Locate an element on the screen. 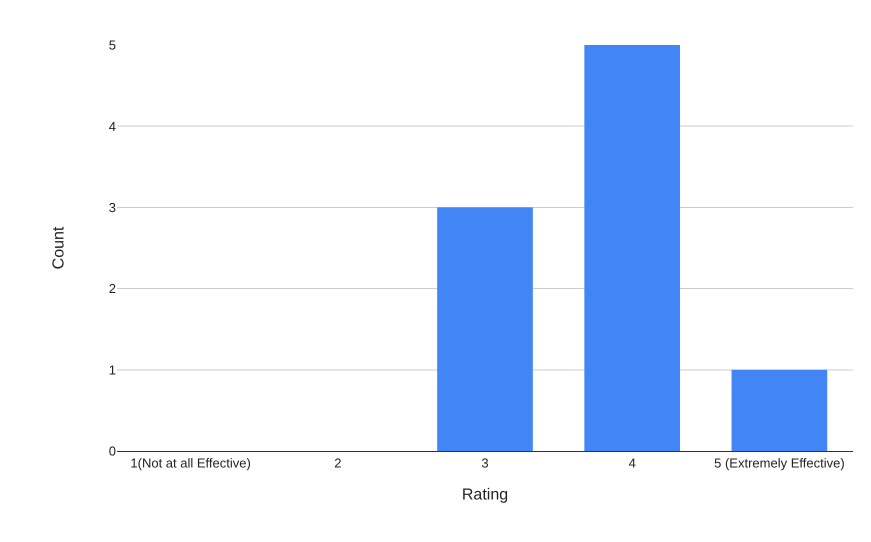 The height and width of the screenshot is (542, 871). x-tick-label: 2 is located at coordinates (338, 463).